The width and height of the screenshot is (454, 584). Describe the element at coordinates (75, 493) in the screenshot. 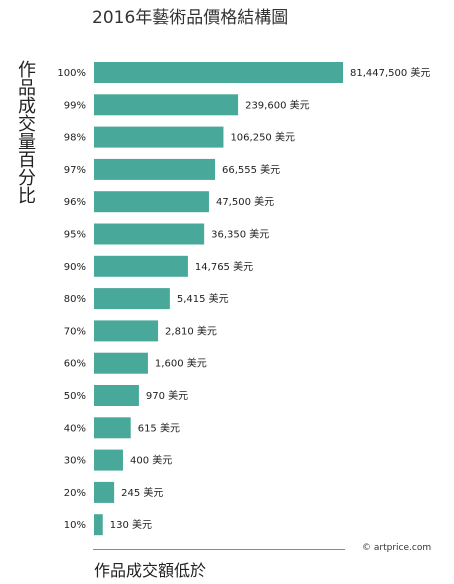

I see `category-label: 20%` at that location.